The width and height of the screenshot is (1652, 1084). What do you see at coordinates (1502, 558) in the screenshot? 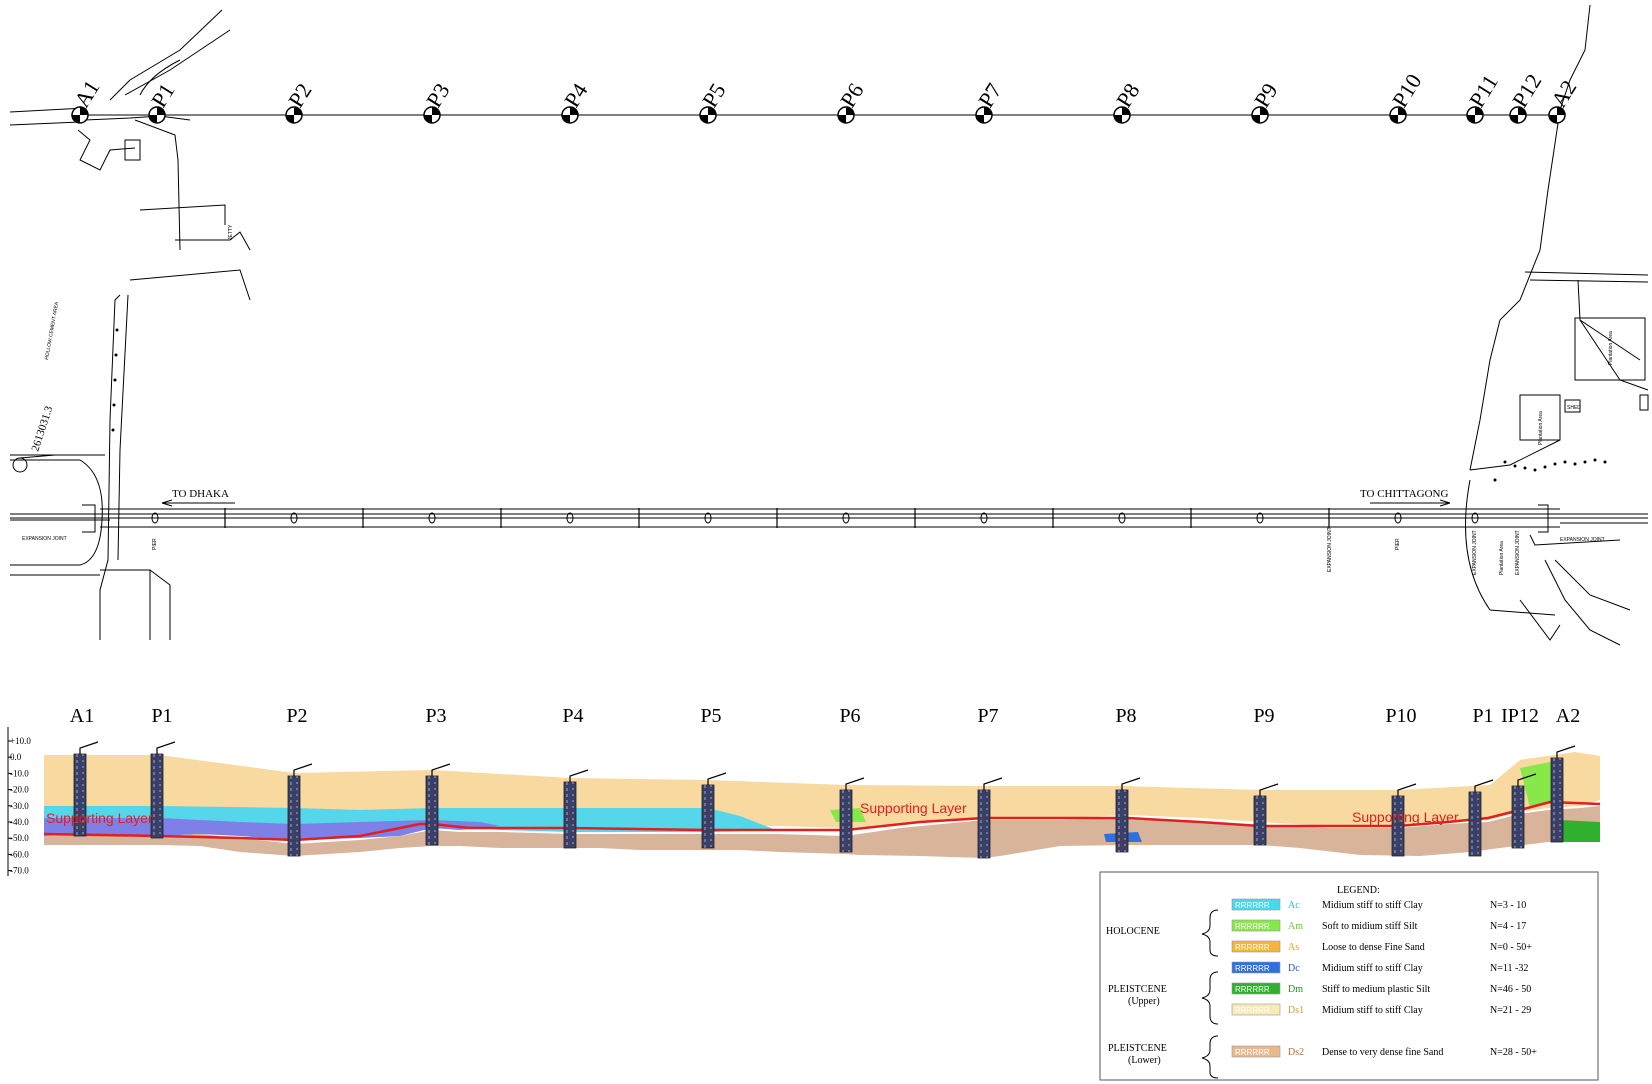
I see `plantation-area-label-3: Plantation Area` at bounding box center [1502, 558].